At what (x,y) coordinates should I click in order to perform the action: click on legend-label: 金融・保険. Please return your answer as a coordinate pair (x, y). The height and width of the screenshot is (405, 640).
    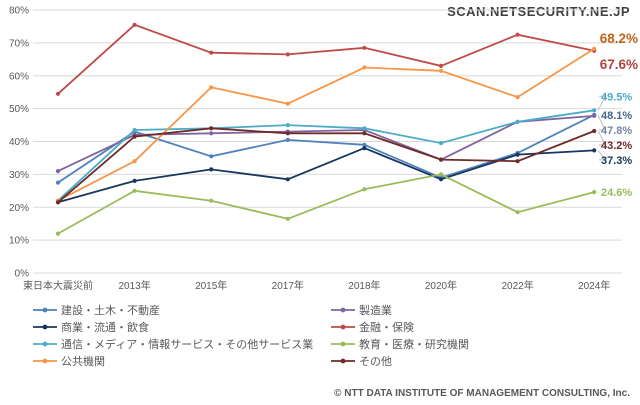
    Looking at the image, I should click on (386, 328).